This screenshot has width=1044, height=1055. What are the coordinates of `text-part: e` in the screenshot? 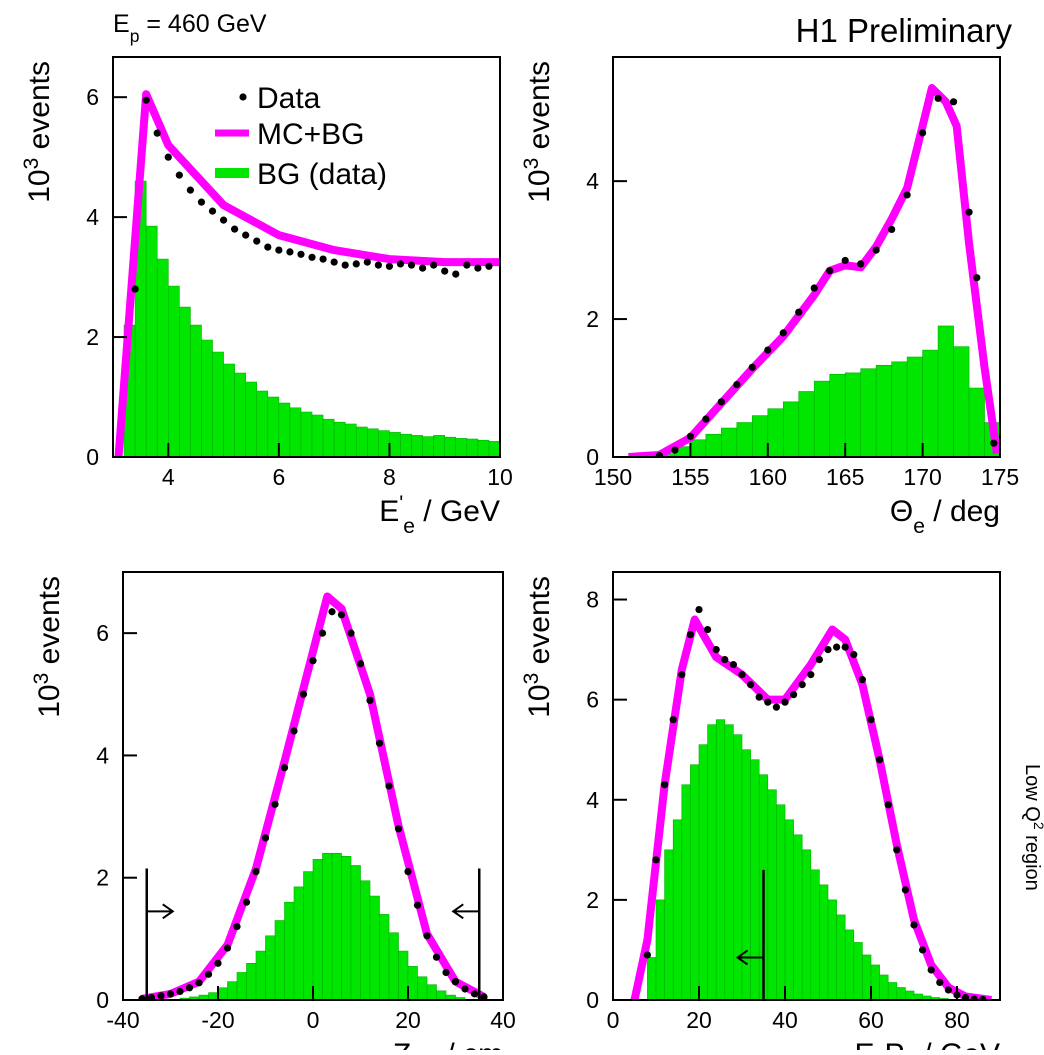 It's located at (919, 526).